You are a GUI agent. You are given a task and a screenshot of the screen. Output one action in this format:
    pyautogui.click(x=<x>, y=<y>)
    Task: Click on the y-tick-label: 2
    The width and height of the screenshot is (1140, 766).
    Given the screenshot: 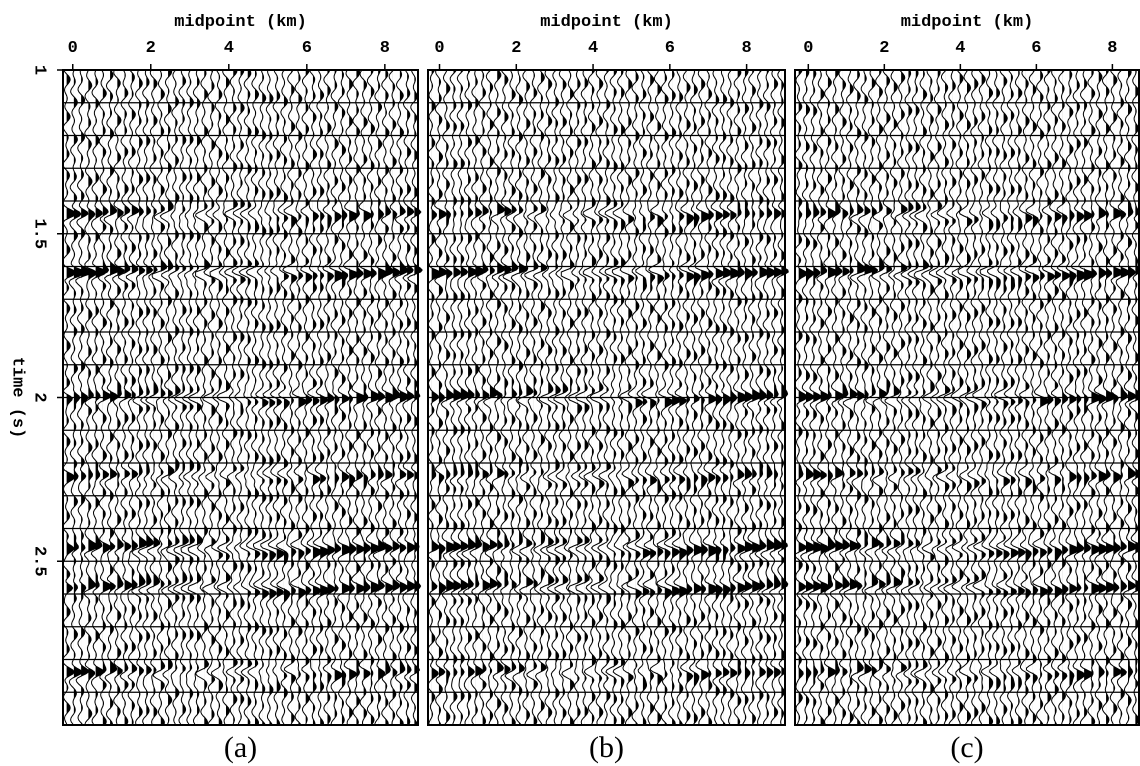 What is the action you would take?
    pyautogui.click(x=39, y=397)
    